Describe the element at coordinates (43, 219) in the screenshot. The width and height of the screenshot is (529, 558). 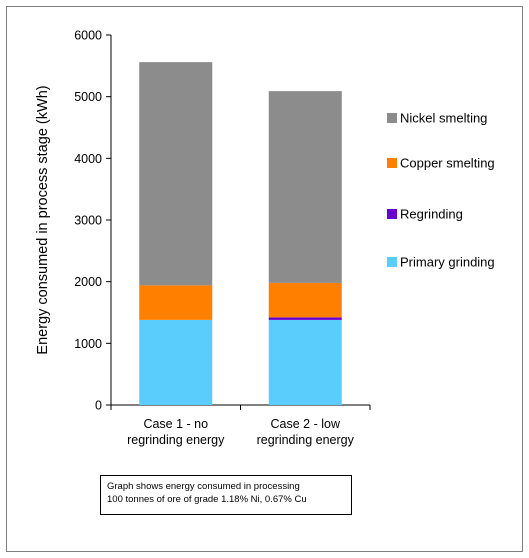
I see `y-axis-label: Energy consumed in process stage (kWh)` at that location.